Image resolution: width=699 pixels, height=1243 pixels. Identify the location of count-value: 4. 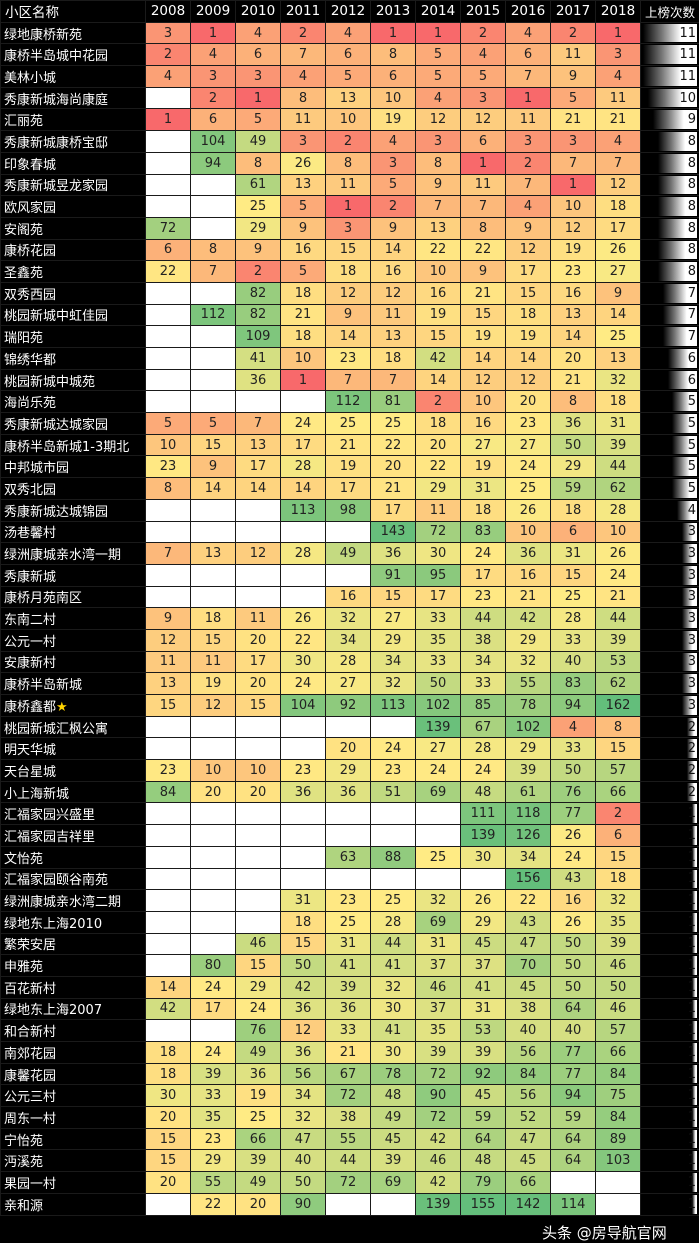
(693, 510).